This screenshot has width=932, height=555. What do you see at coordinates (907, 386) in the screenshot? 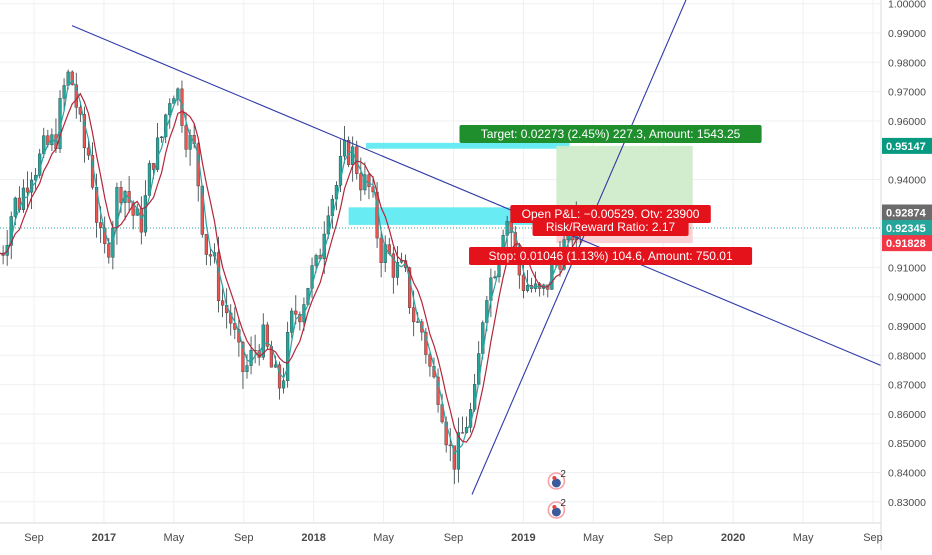
I see `y-tick-label: 0.87000` at bounding box center [907, 386].